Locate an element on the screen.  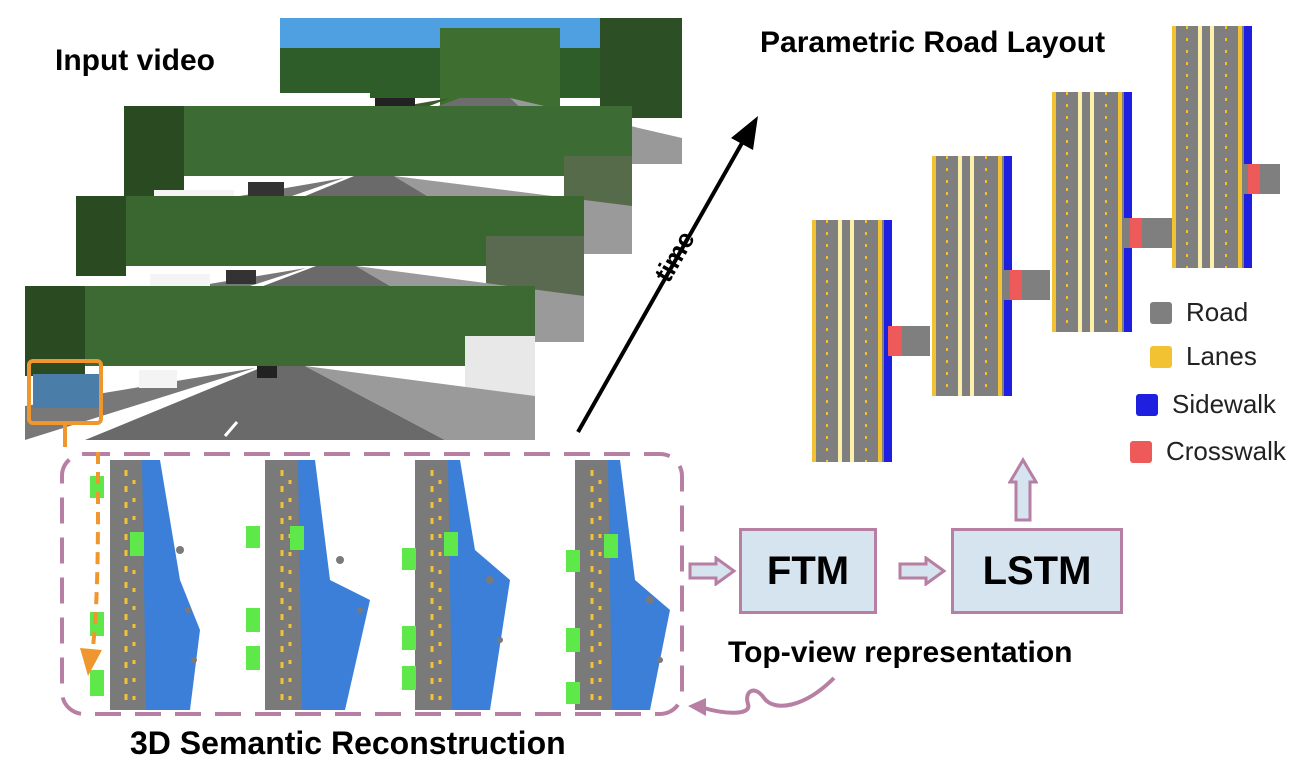
arrow-to-ftm is located at coordinates (712, 571).